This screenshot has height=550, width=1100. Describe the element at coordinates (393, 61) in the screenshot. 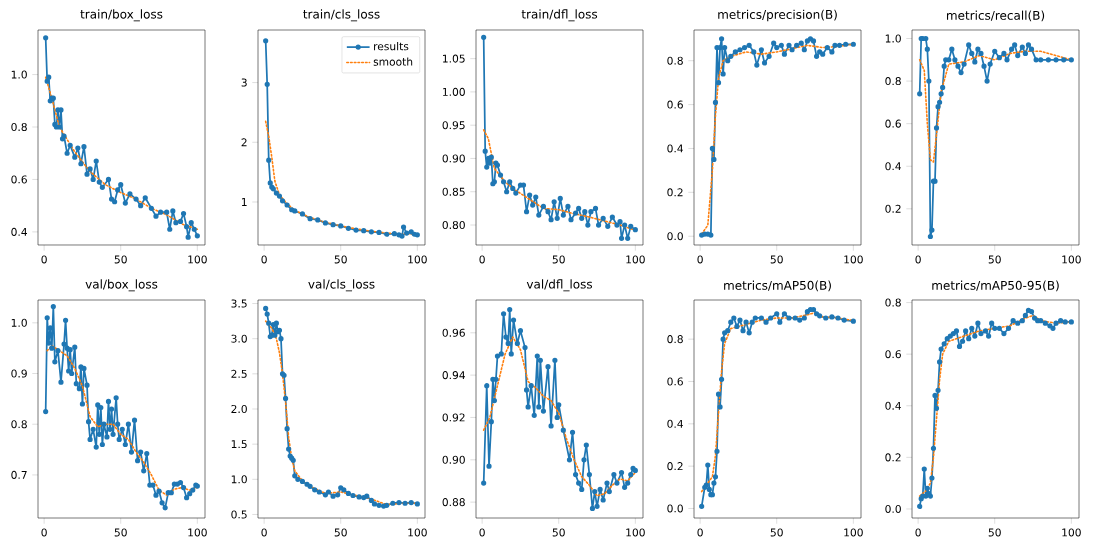

I see `legend-label: smooth` at that location.